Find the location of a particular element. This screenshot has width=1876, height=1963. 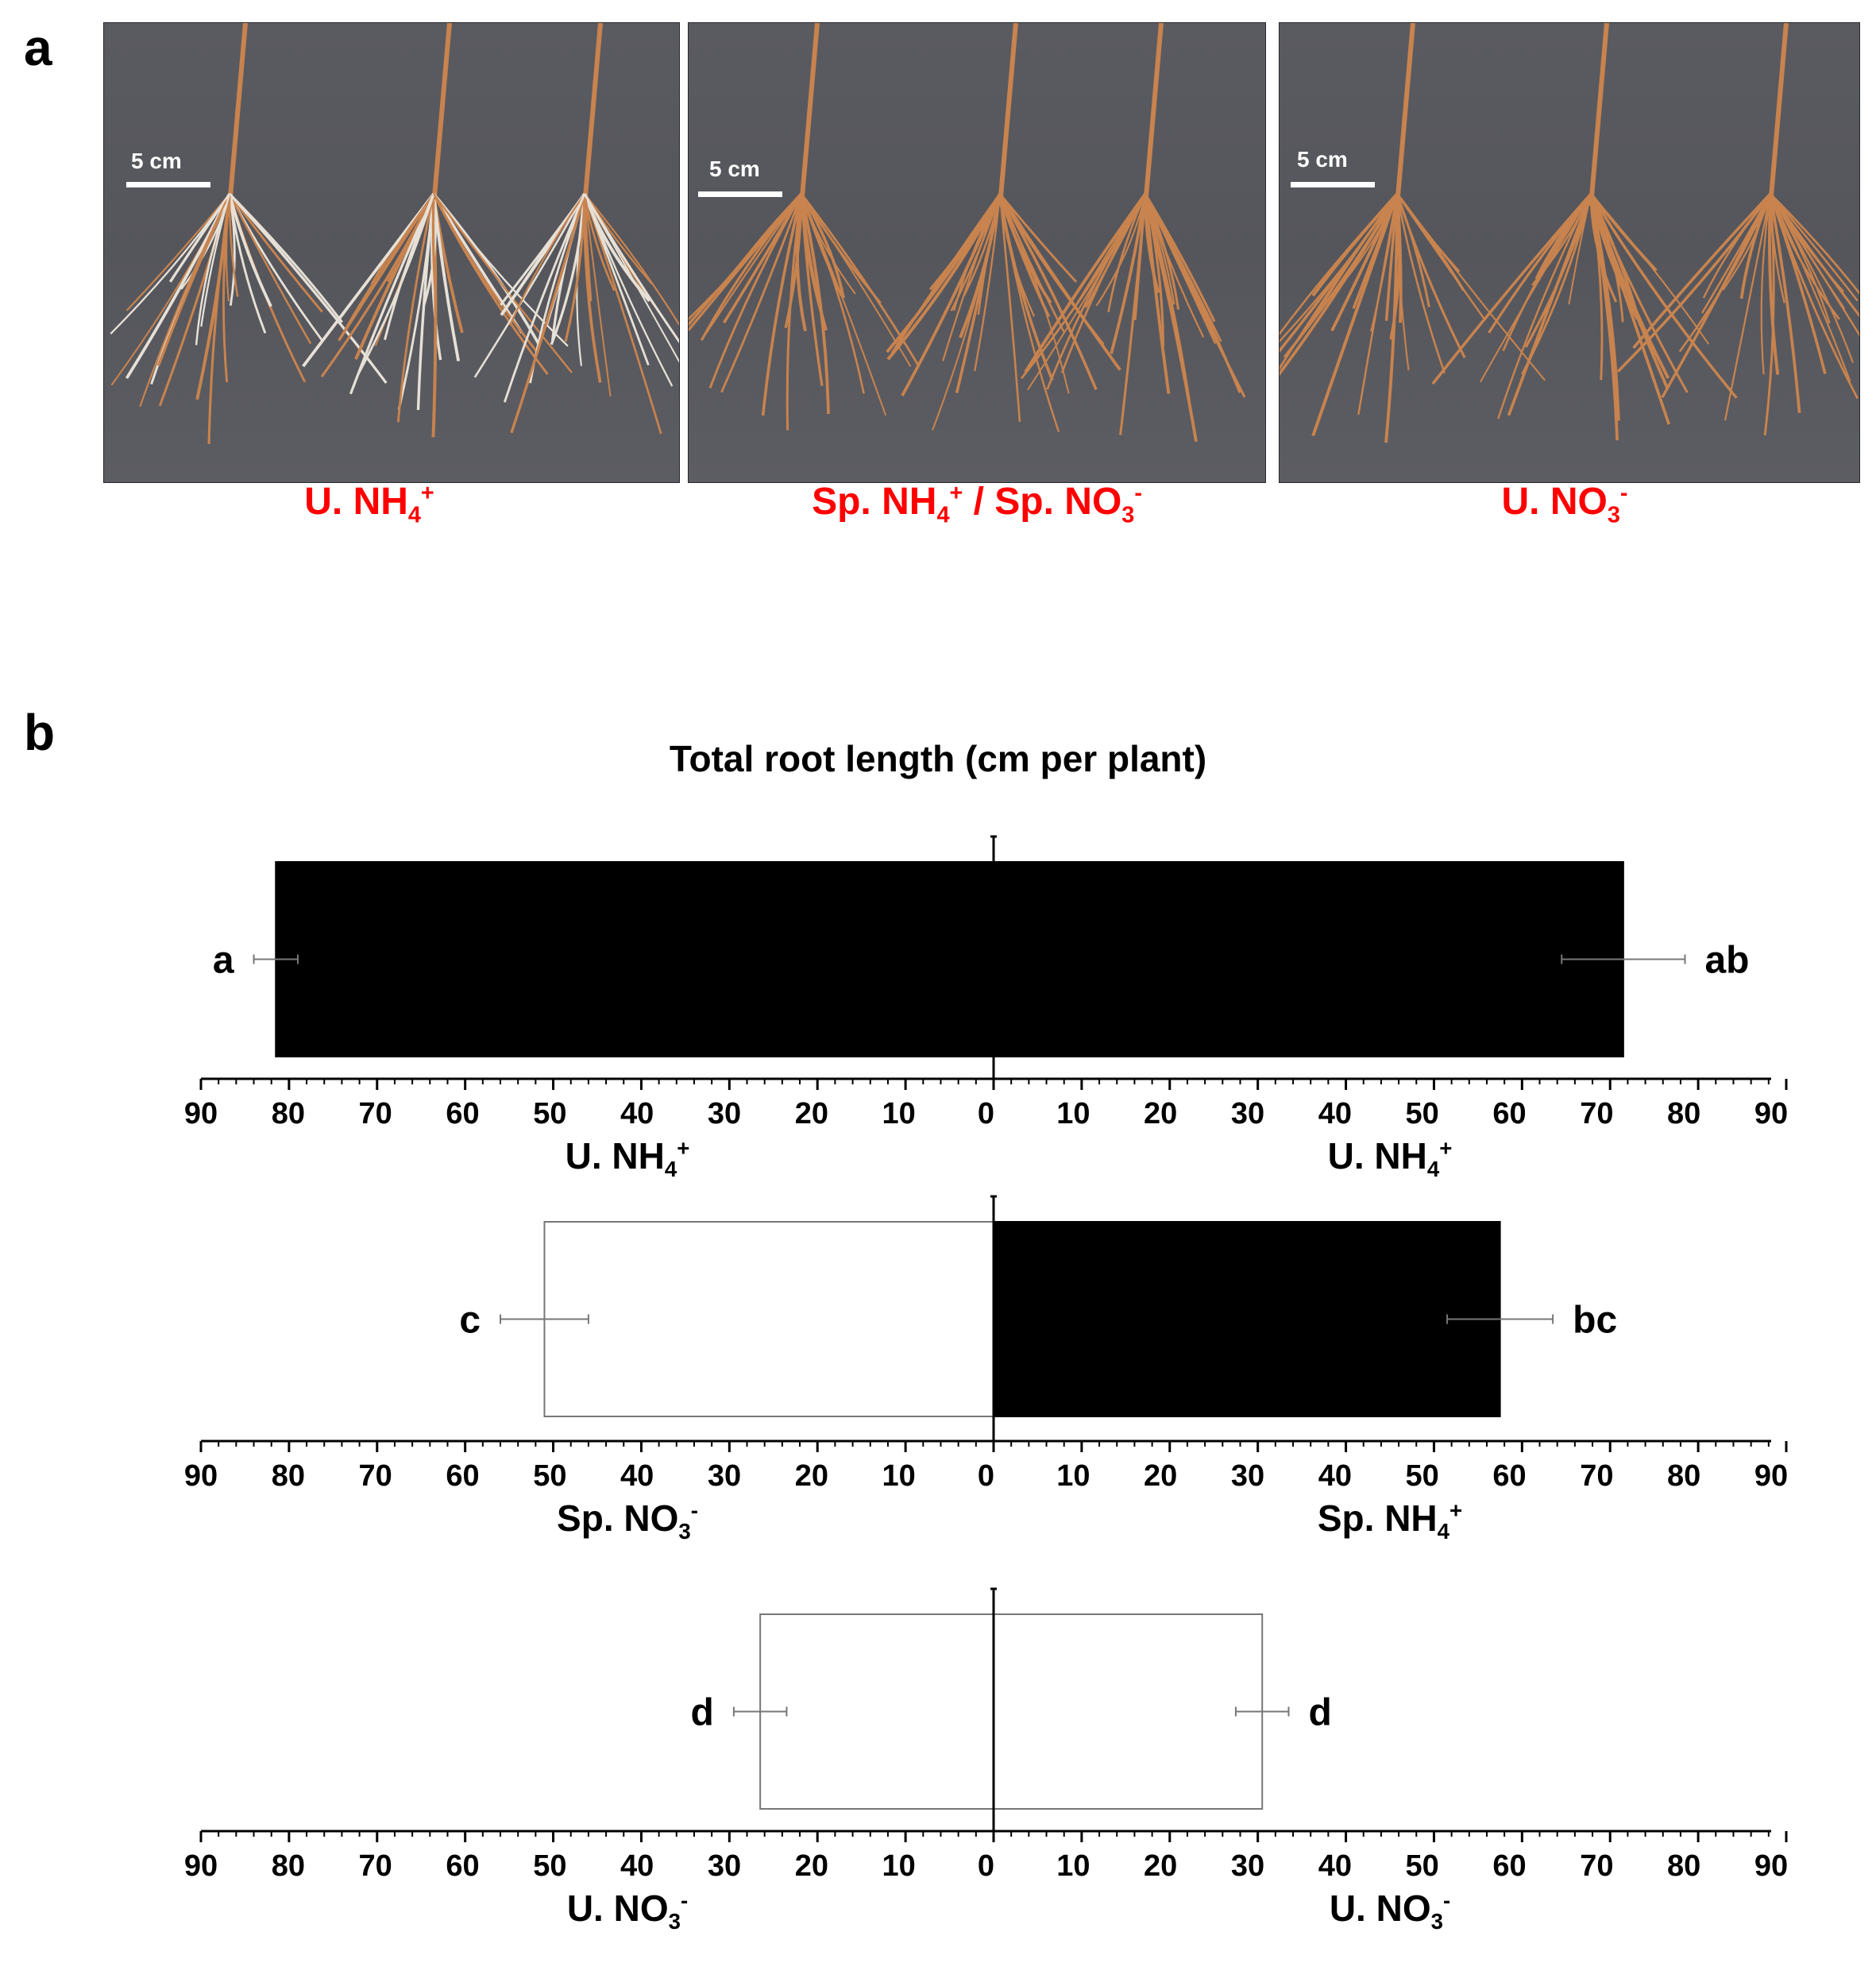

significance-letter-right-row-1: ab is located at coordinates (1727, 961).